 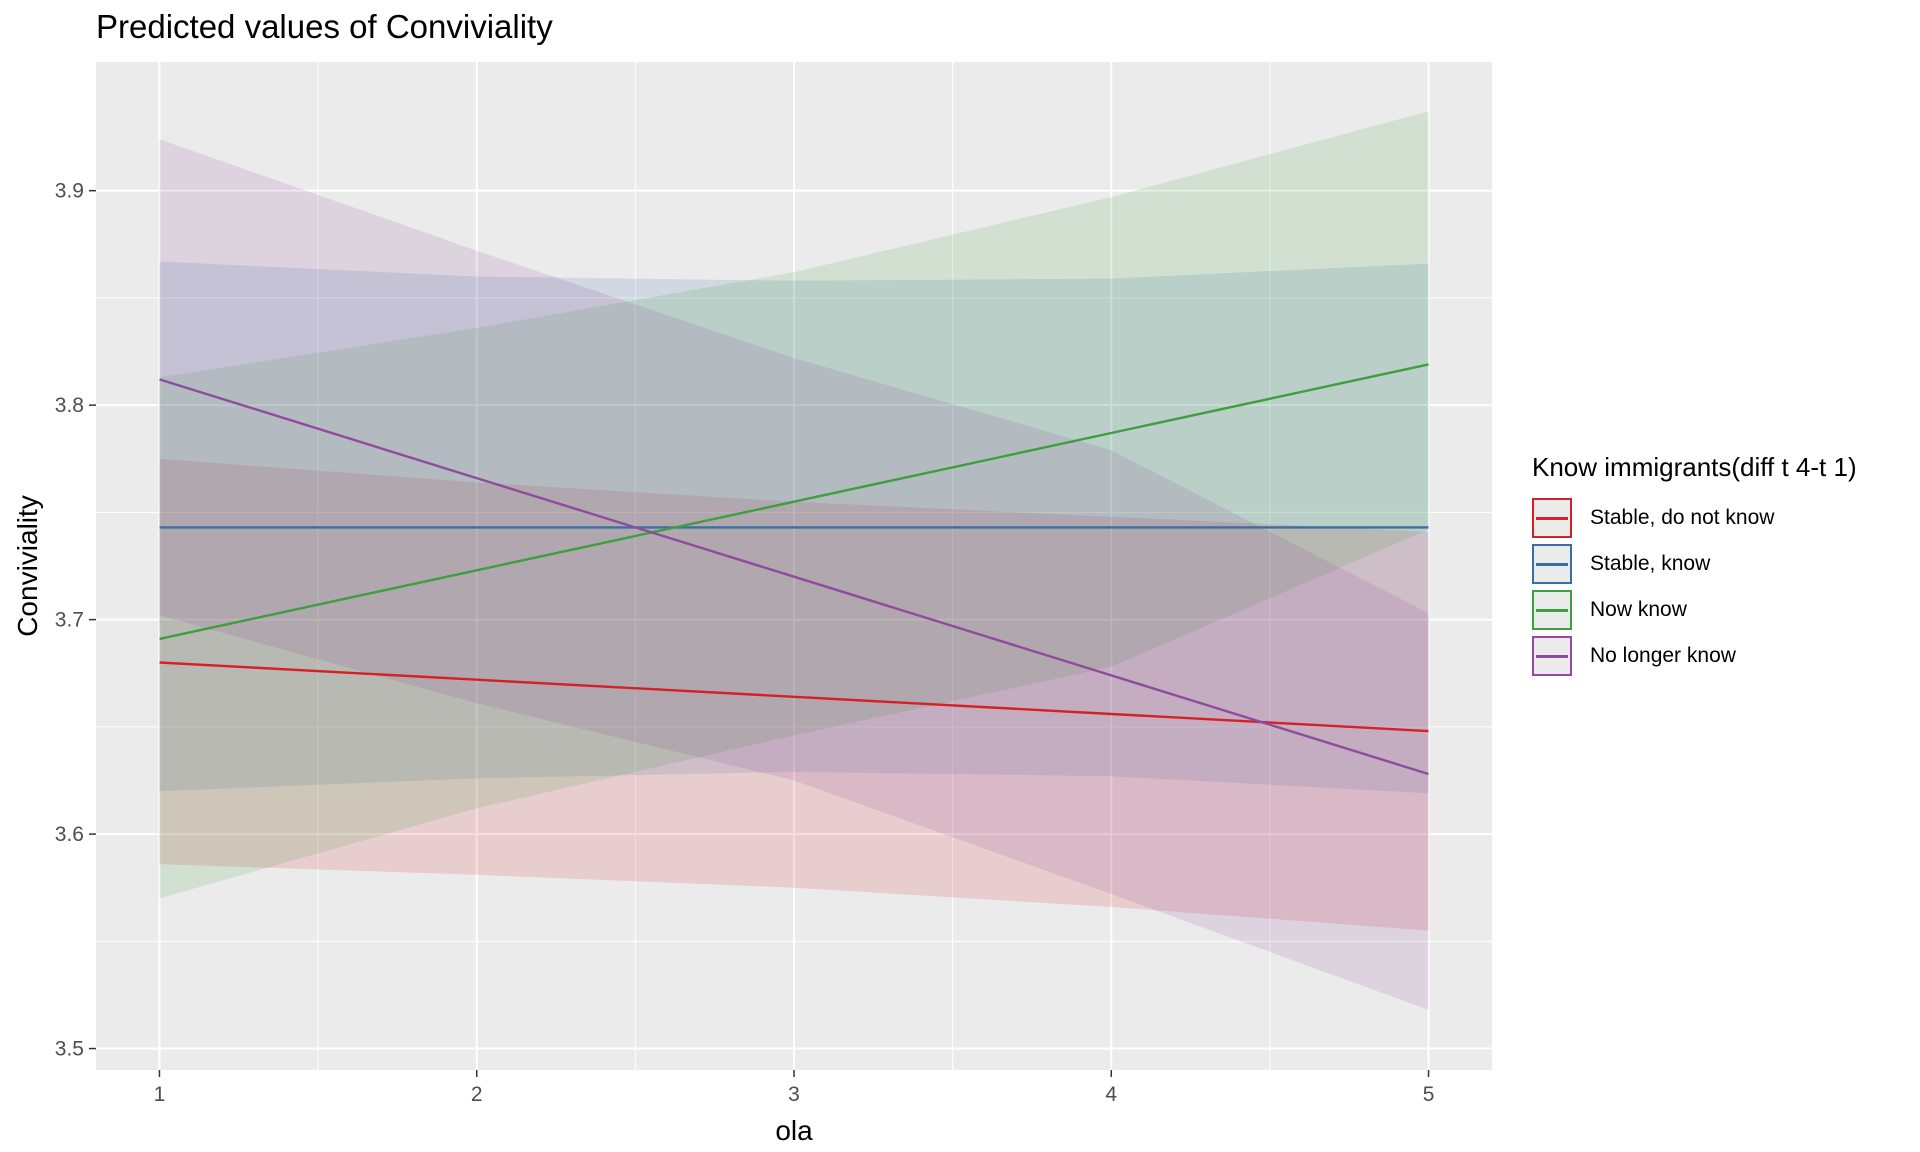 I want to click on x-tick-label: 1, so click(x=160, y=1094).